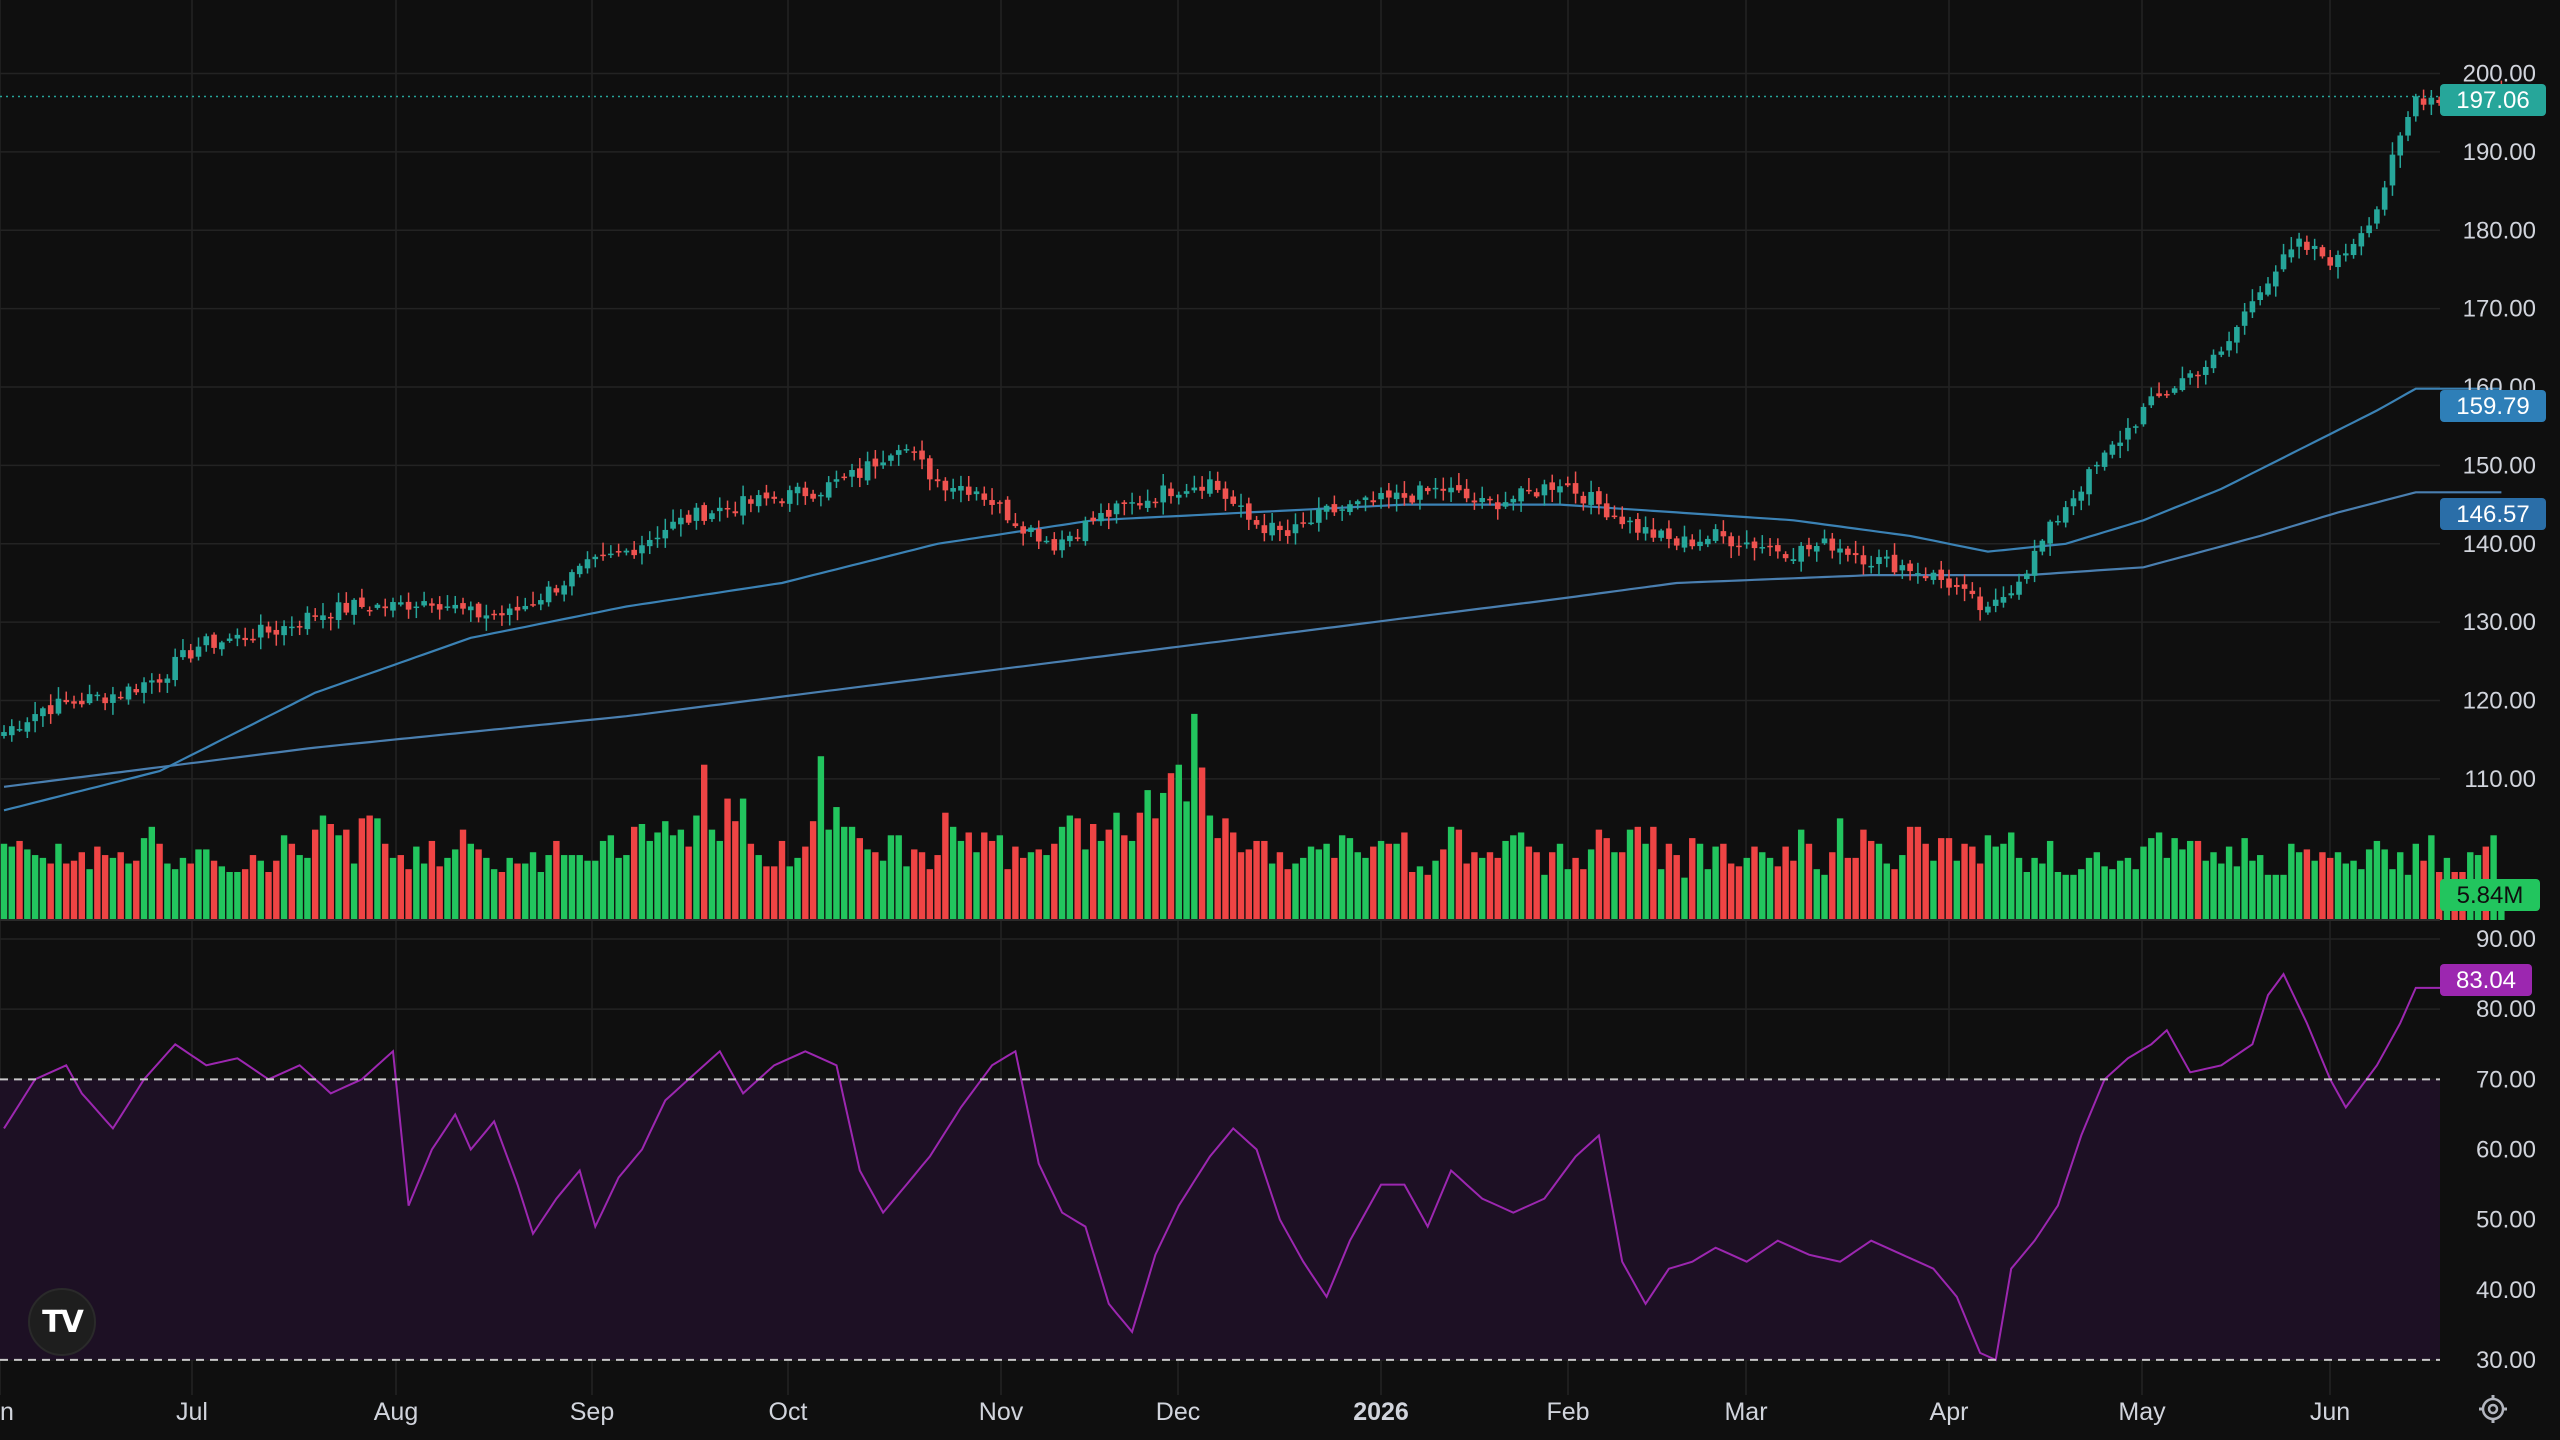 The image size is (2560, 1440). I want to click on time-axis: un Jul Aug Sep Oct Nov Dec 2026 Feb Mar Apr May Jun, so click(1175, 1412).